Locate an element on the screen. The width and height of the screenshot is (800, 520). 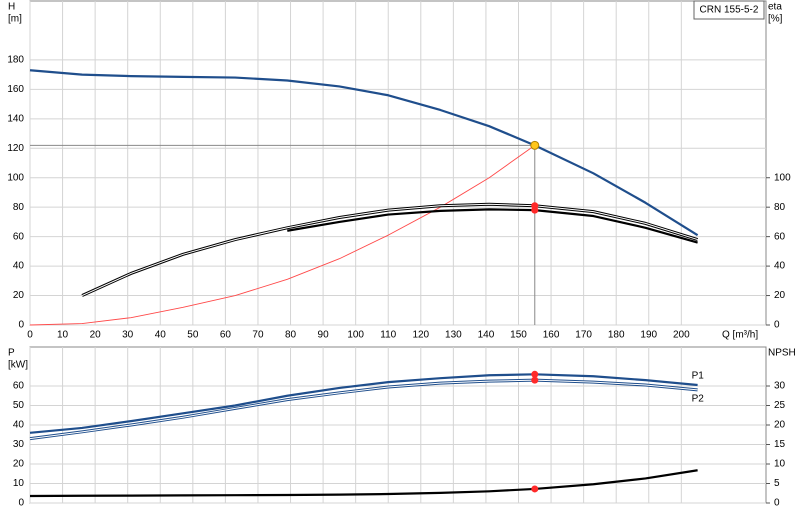
y-axis-label: H is located at coordinates (11, 7).